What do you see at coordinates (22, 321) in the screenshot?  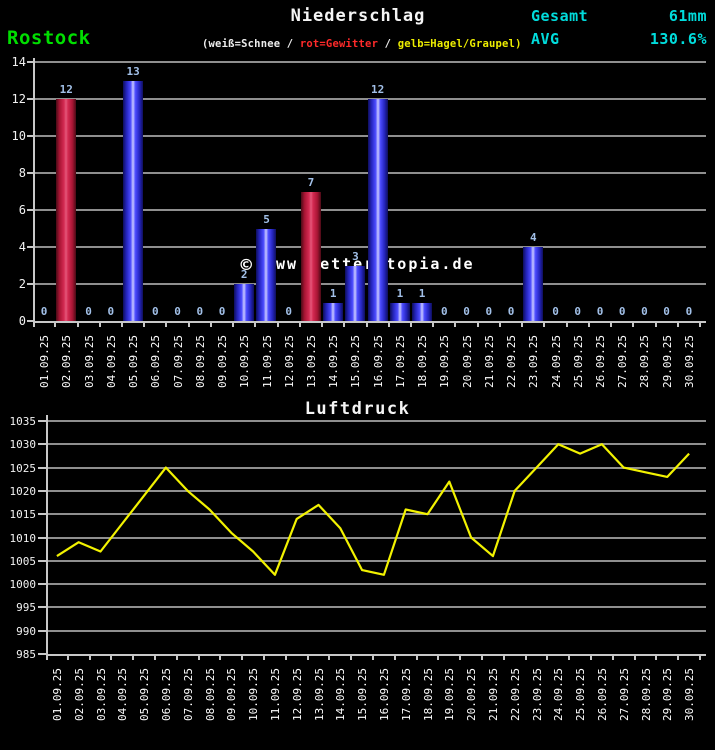 I see `y-axis-label: 0` at bounding box center [22, 321].